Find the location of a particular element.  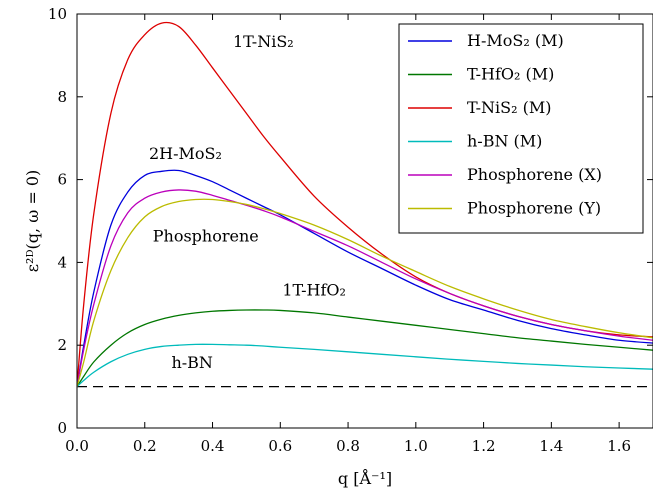

curve-annotation: 1T-NiS₂ is located at coordinates (263, 41).